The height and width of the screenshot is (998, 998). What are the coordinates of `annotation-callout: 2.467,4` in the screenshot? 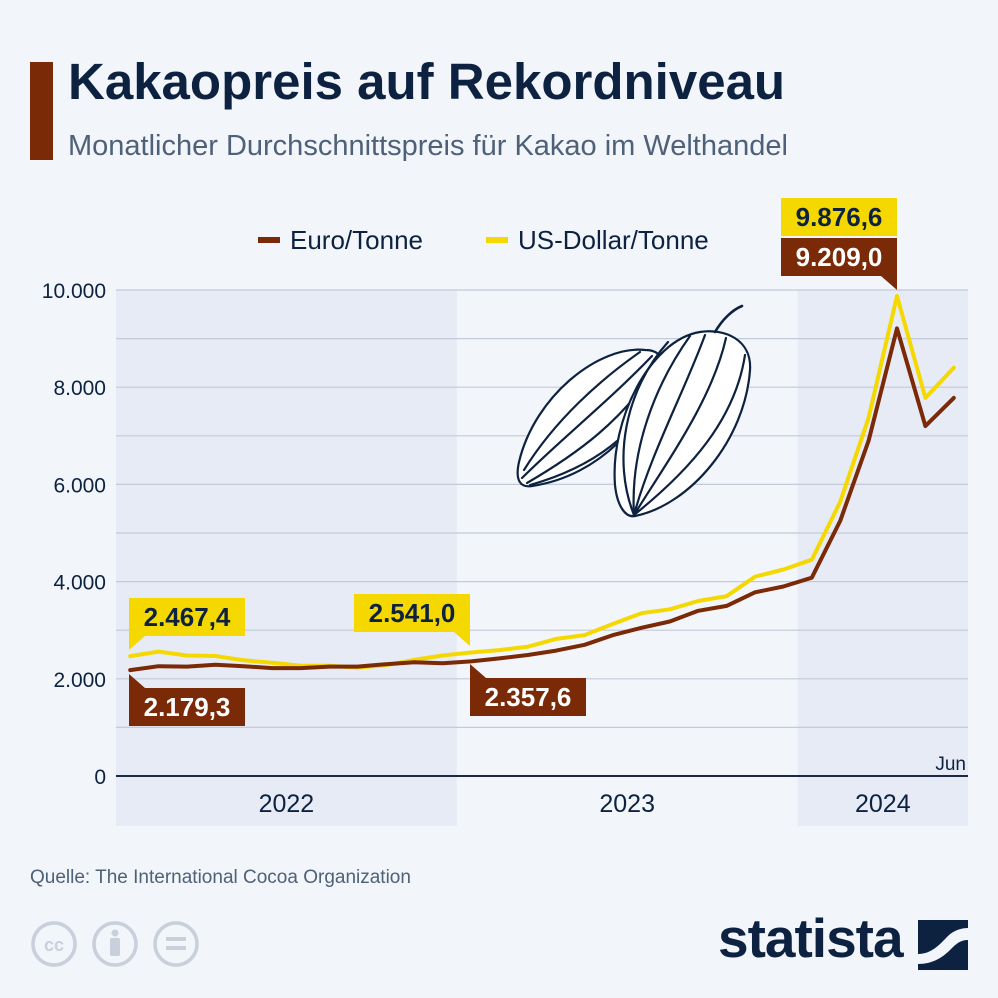 It's located at (187, 624).